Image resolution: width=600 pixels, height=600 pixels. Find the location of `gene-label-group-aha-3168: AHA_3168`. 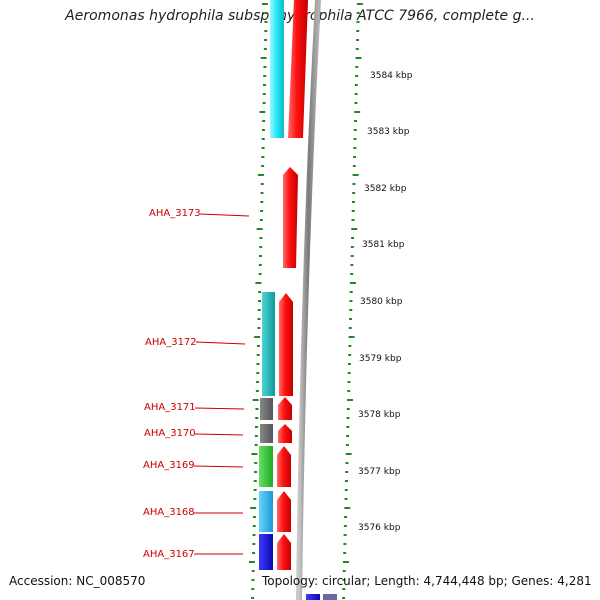

gene-label-group-aha-3168: AHA_3168 is located at coordinates (193, 512).